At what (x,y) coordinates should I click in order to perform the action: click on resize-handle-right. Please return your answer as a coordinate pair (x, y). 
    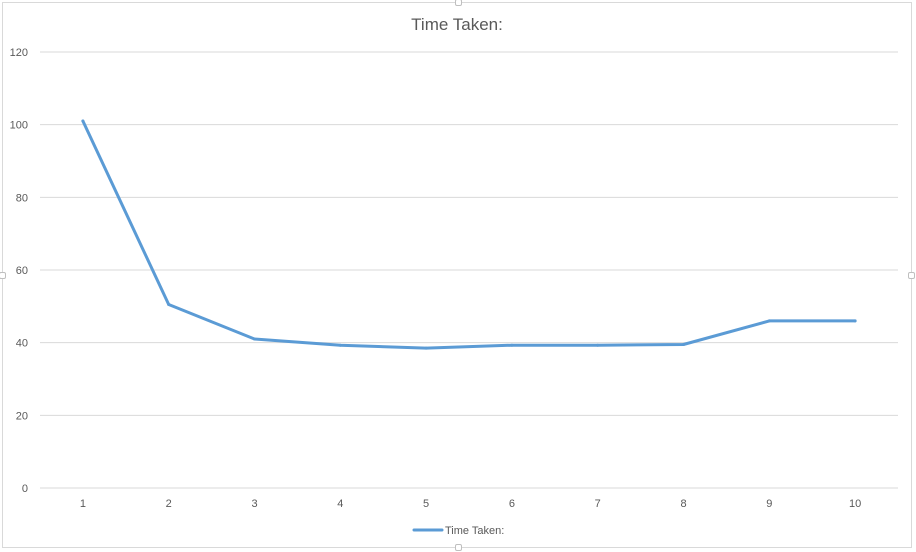
    Looking at the image, I should click on (911, 275).